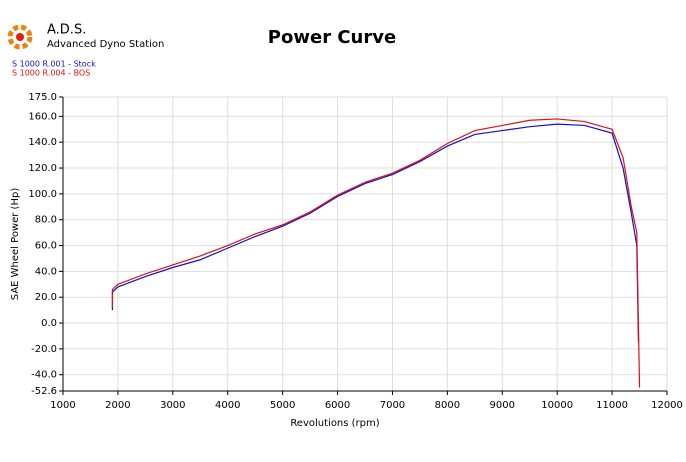 The height and width of the screenshot is (462, 686). I want to click on x-tick-label: 6000, so click(337, 405).